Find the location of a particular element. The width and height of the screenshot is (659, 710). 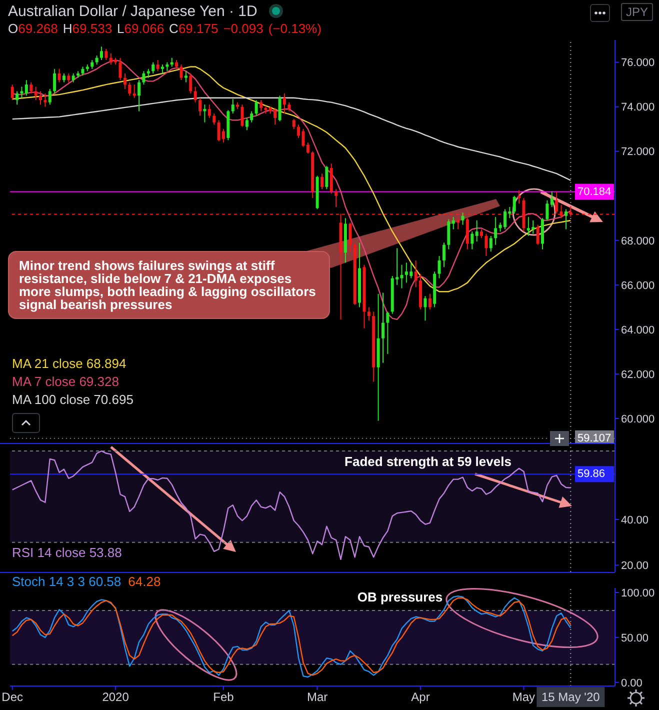

x-tick-label: Feb is located at coordinates (223, 697).